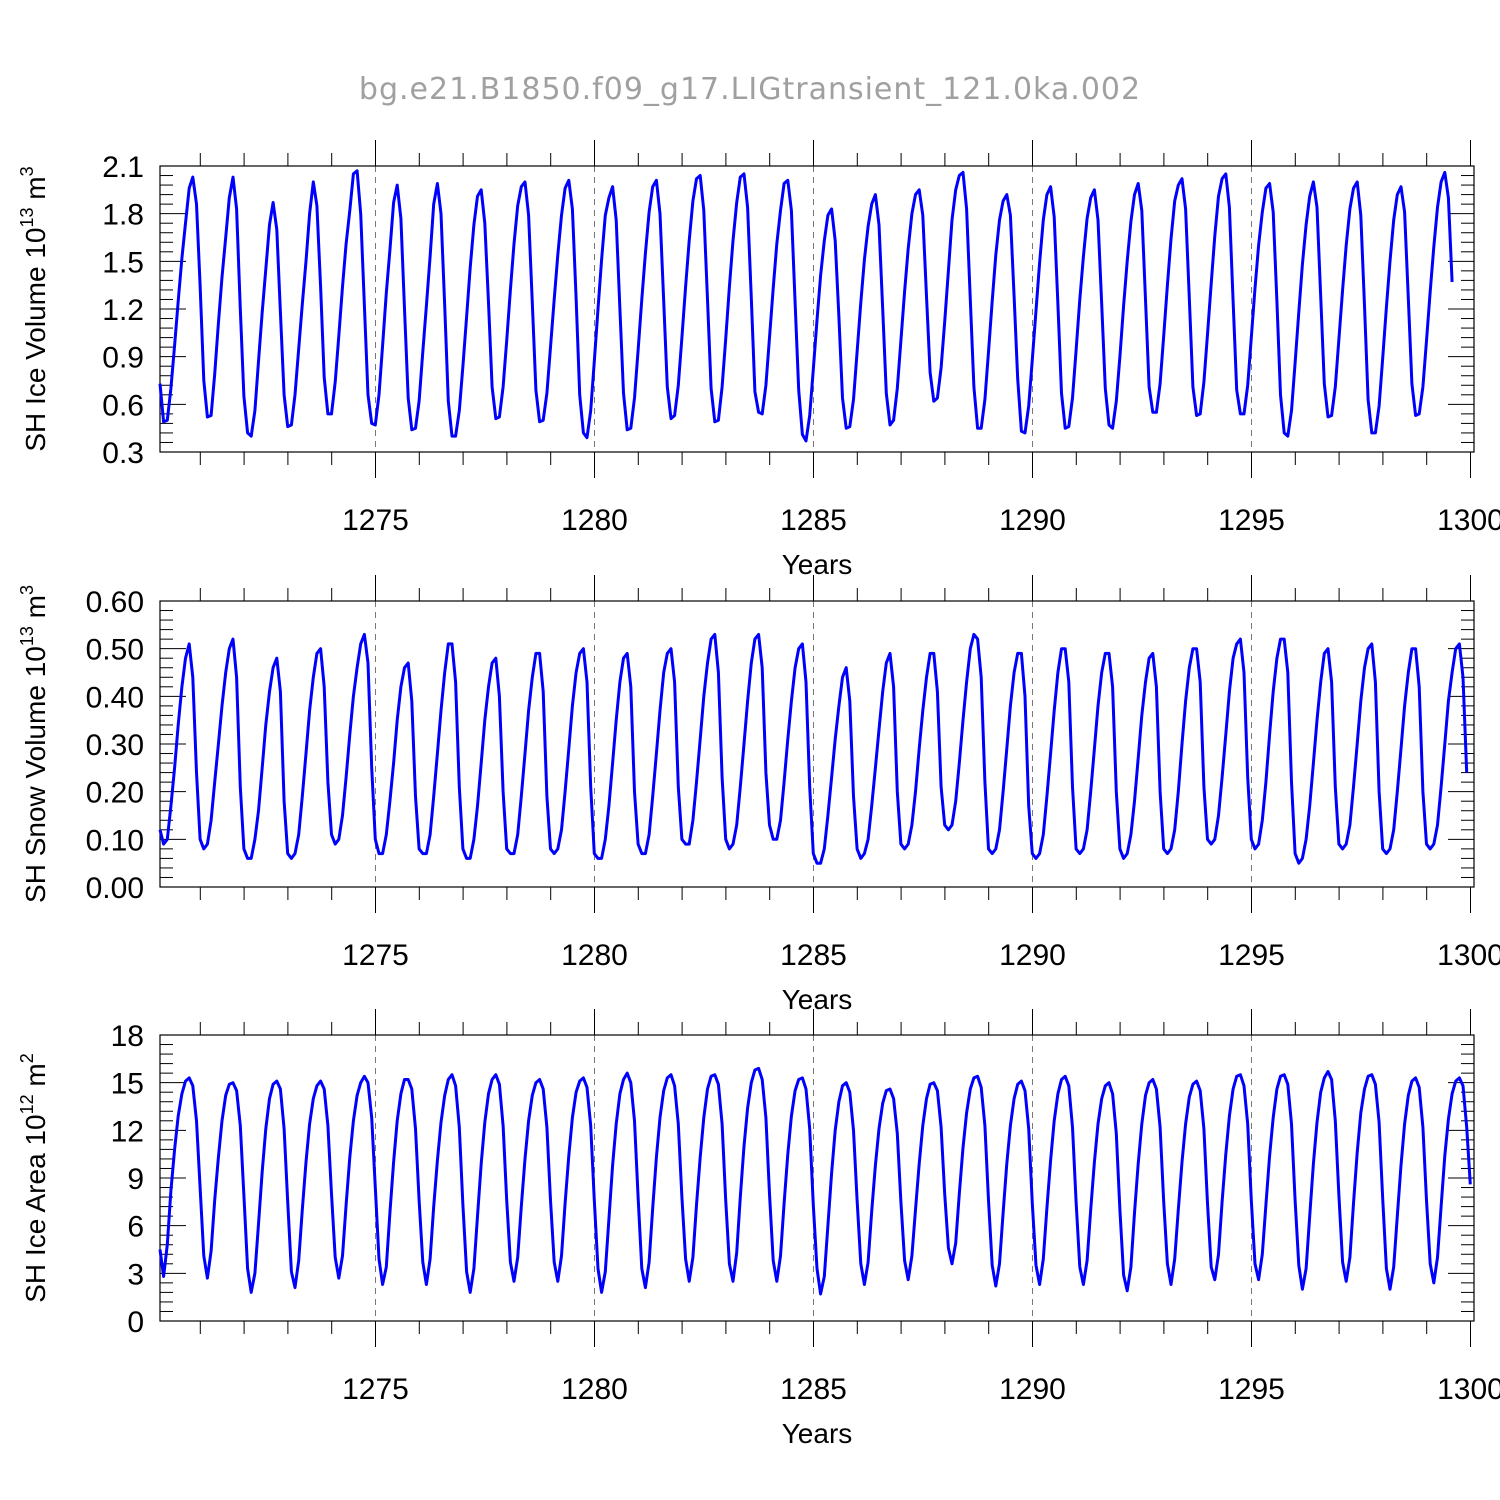 This screenshot has height=1500, width=1500. I want to click on y-tick-label: 6, so click(135, 1227).